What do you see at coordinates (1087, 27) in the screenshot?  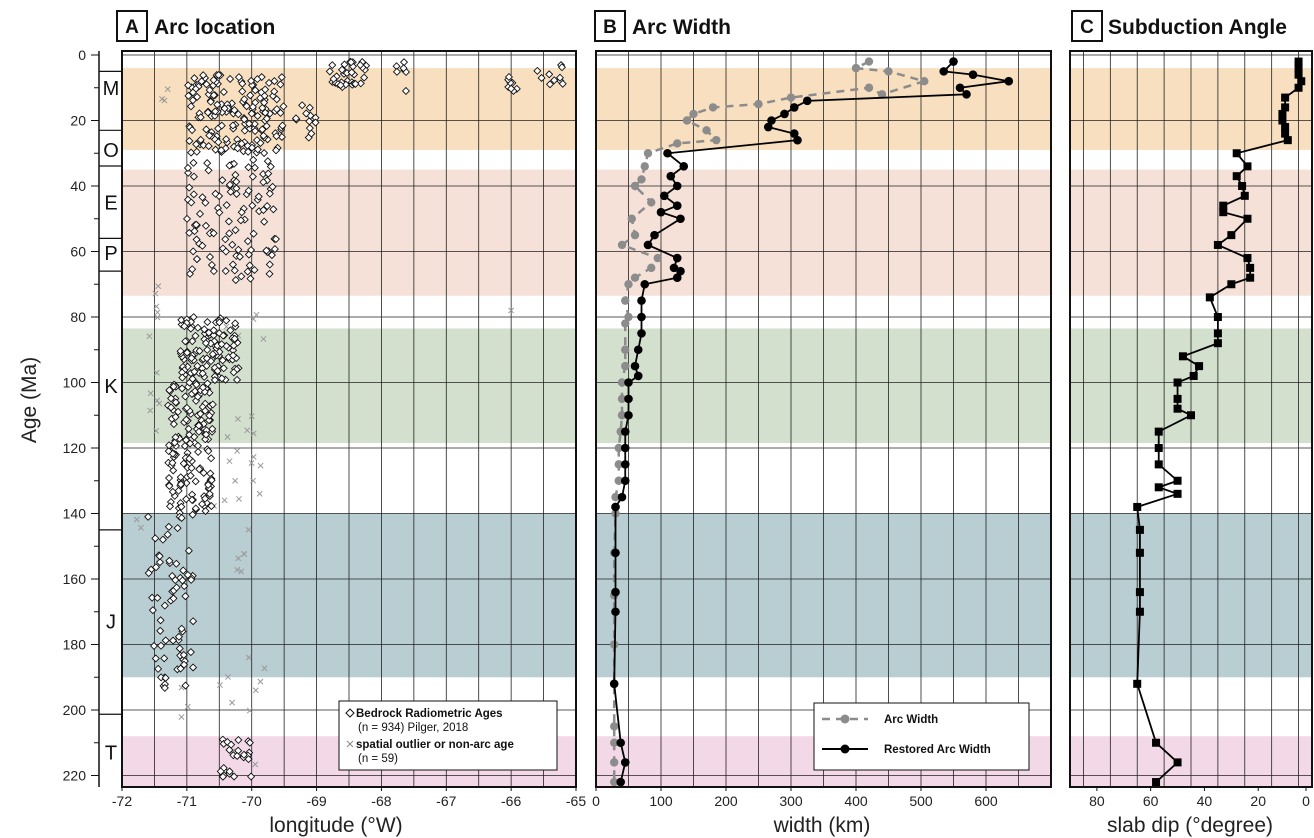 I see `panel-c-letter: C` at bounding box center [1087, 27].